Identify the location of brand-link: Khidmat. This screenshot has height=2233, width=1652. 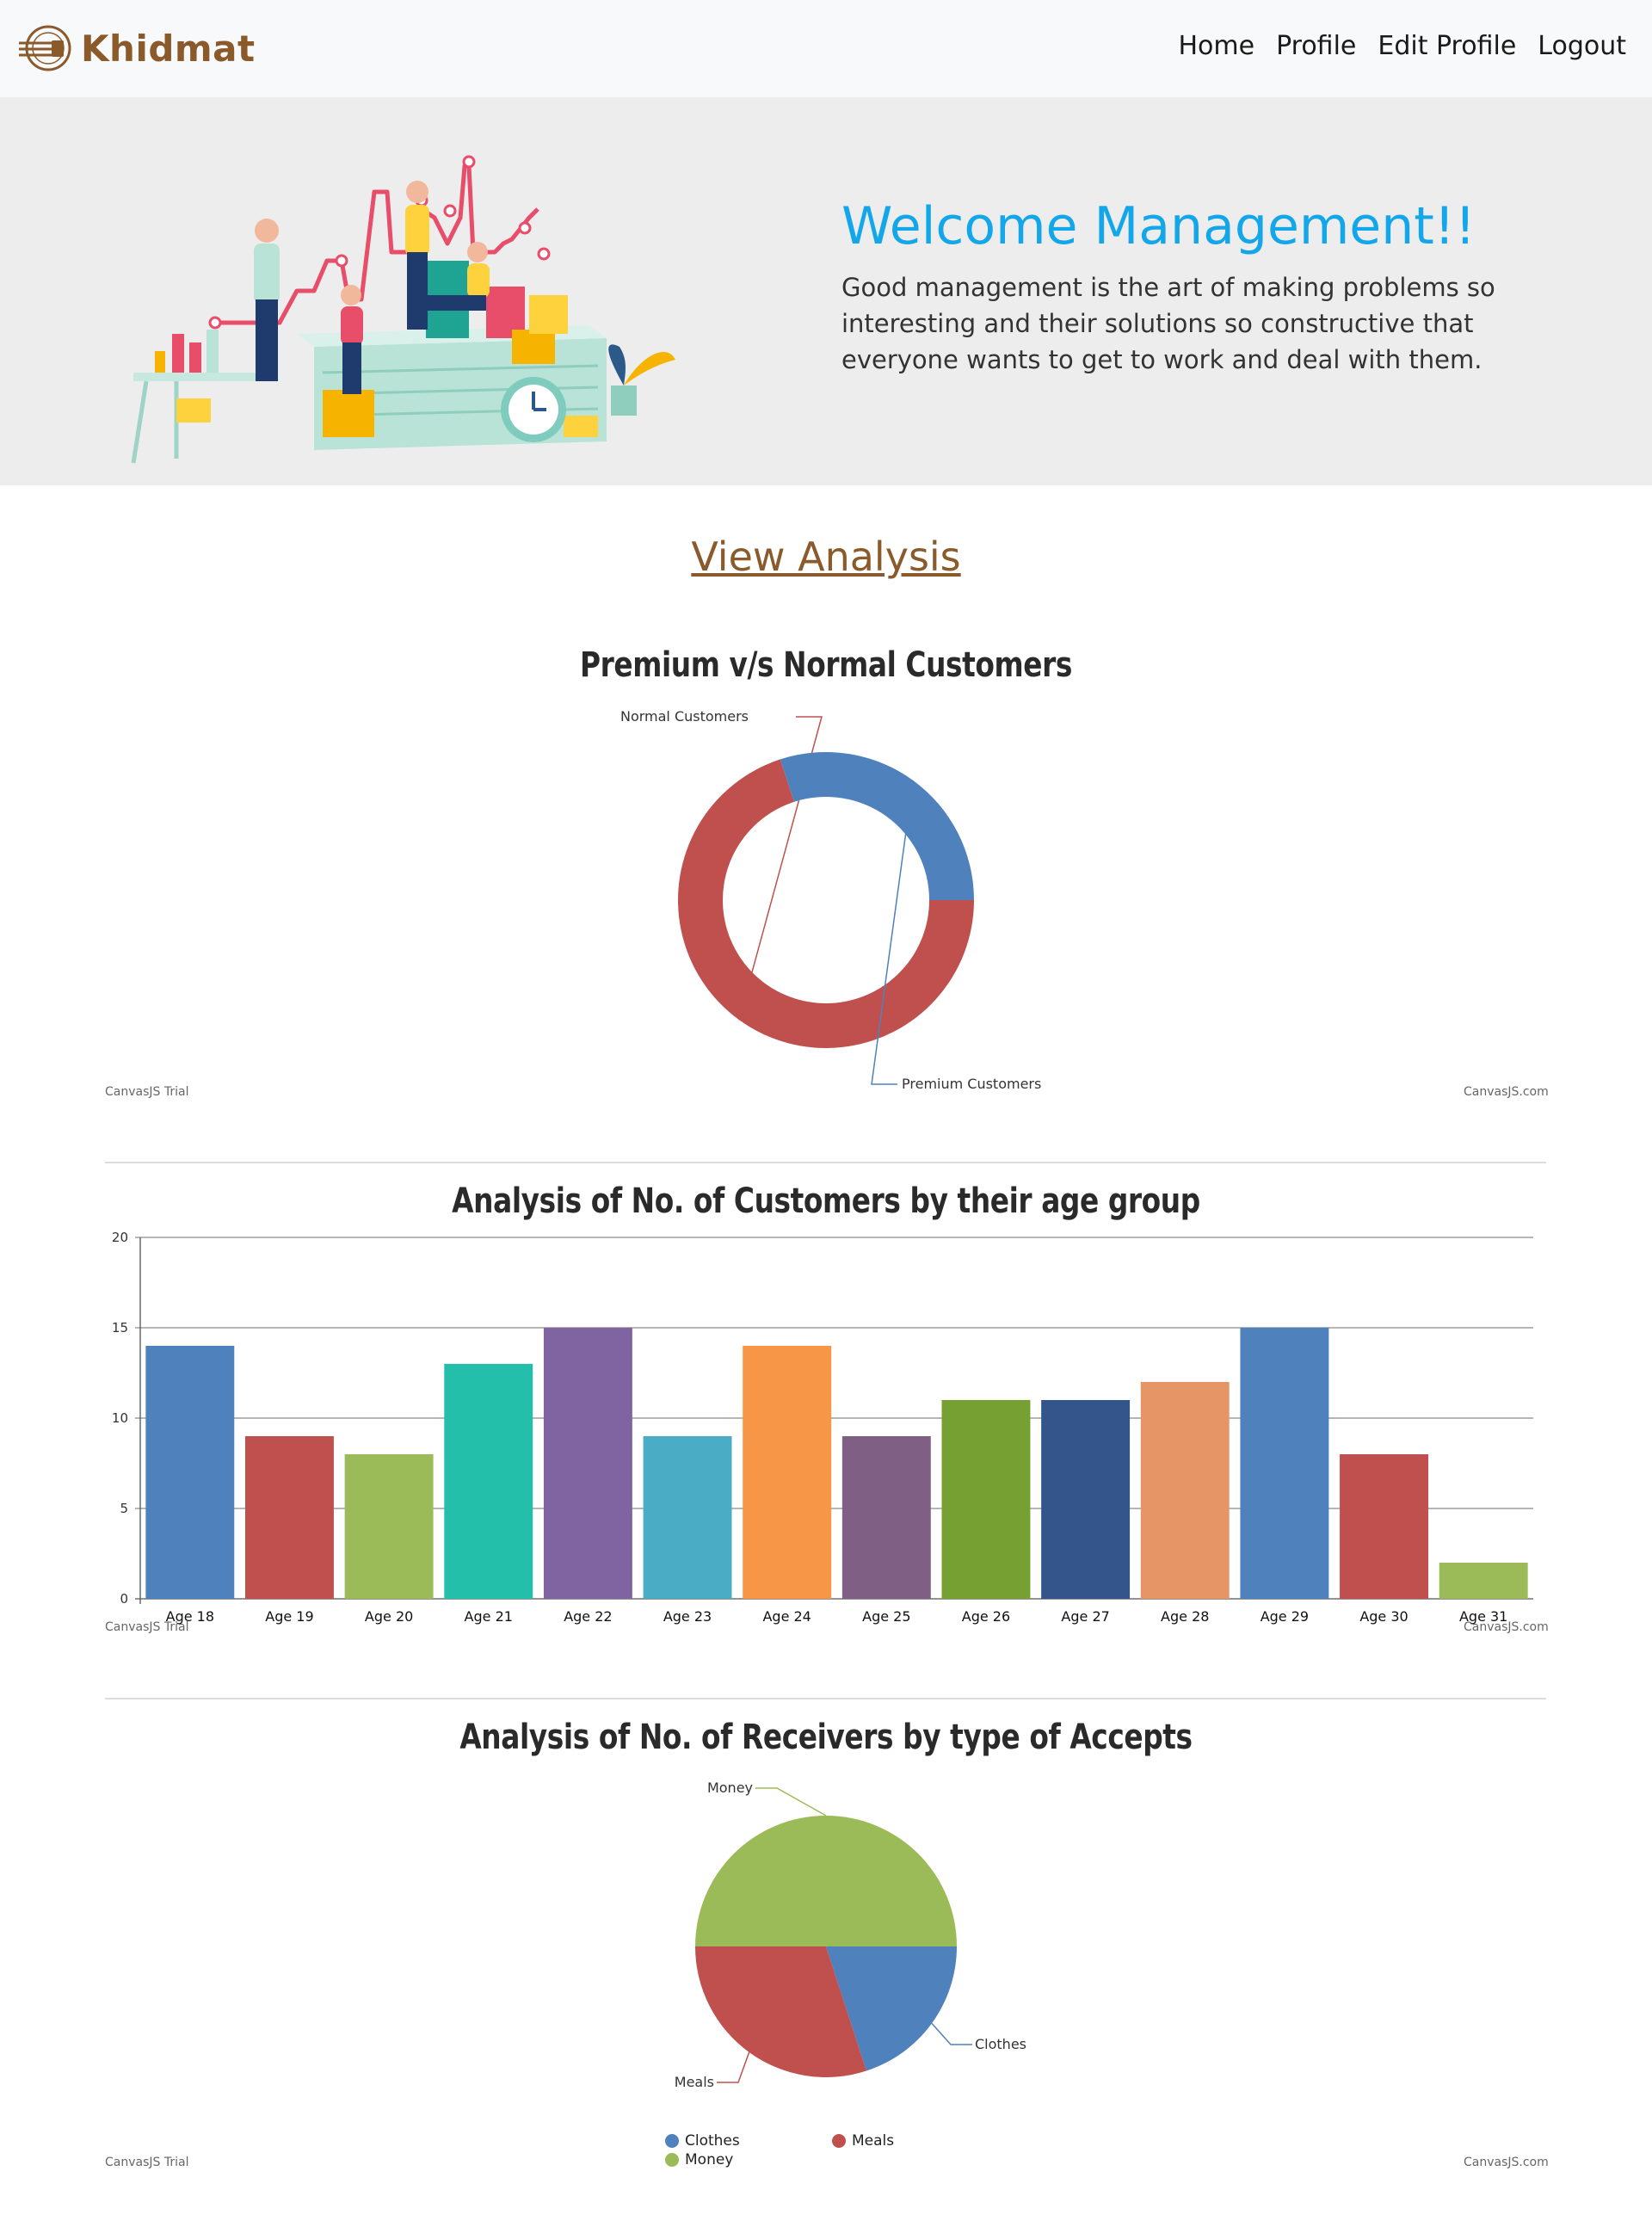
(136, 48).